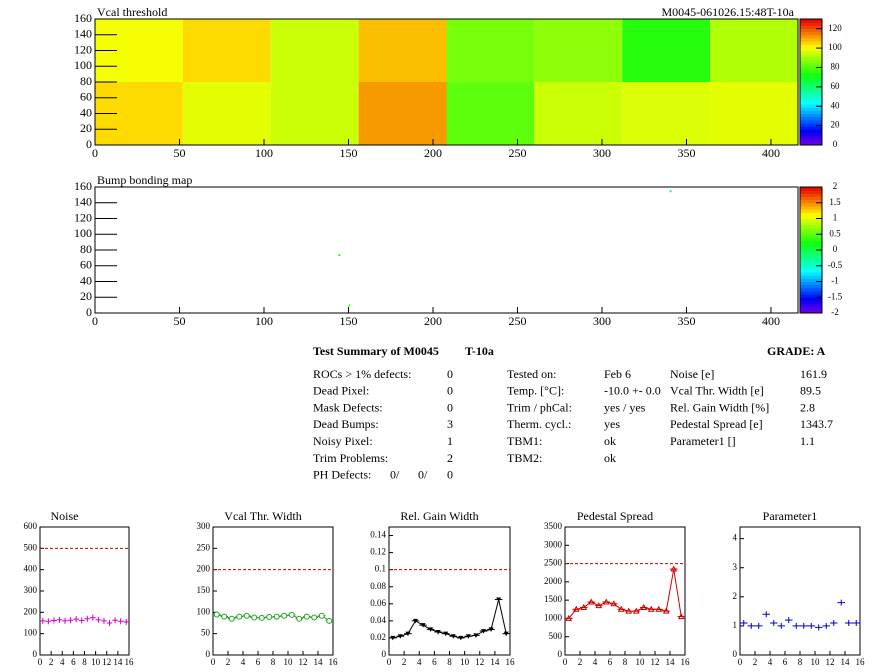 This screenshot has height=672, width=896. I want to click on colorbar-tick-label: 1, so click(835, 218).